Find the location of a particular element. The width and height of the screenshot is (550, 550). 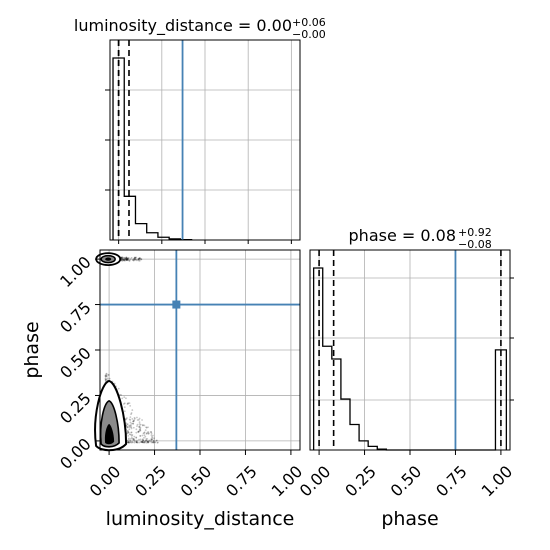

phase-y-tick-label-2: 0.50 is located at coordinates (75, 362).